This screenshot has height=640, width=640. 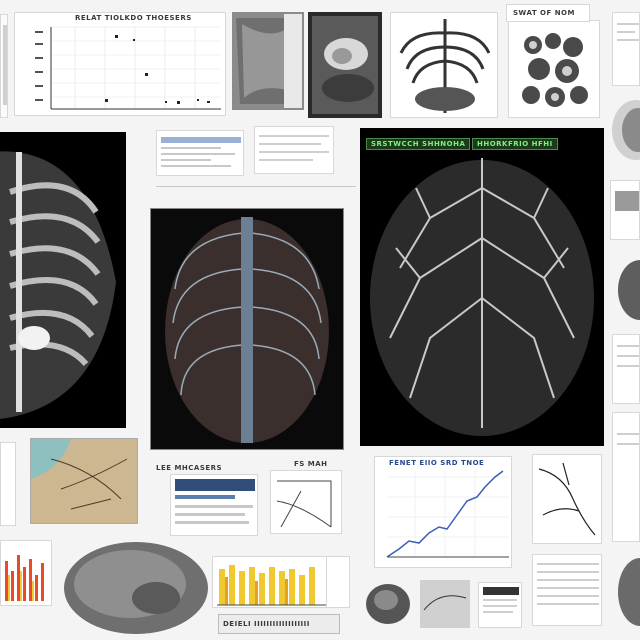 I want to click on right-edge-orb, so click(x=624, y=131).